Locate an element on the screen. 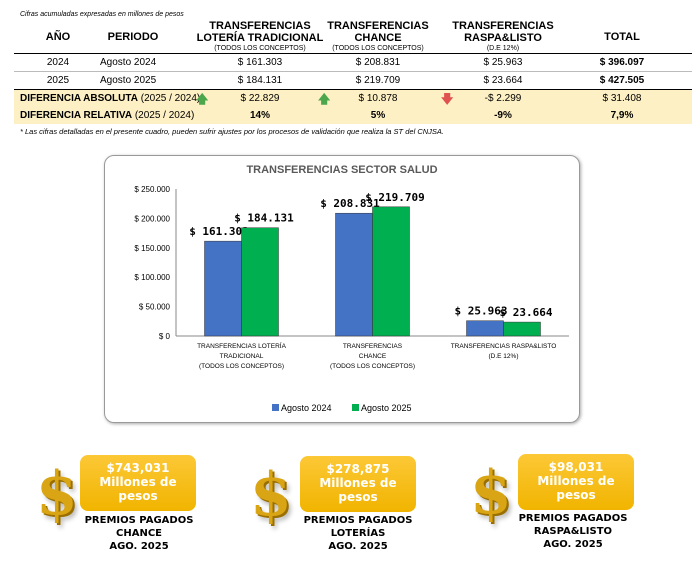 This screenshot has width=692, height=583. row-lot: $ 184.131 is located at coordinates (260, 80).